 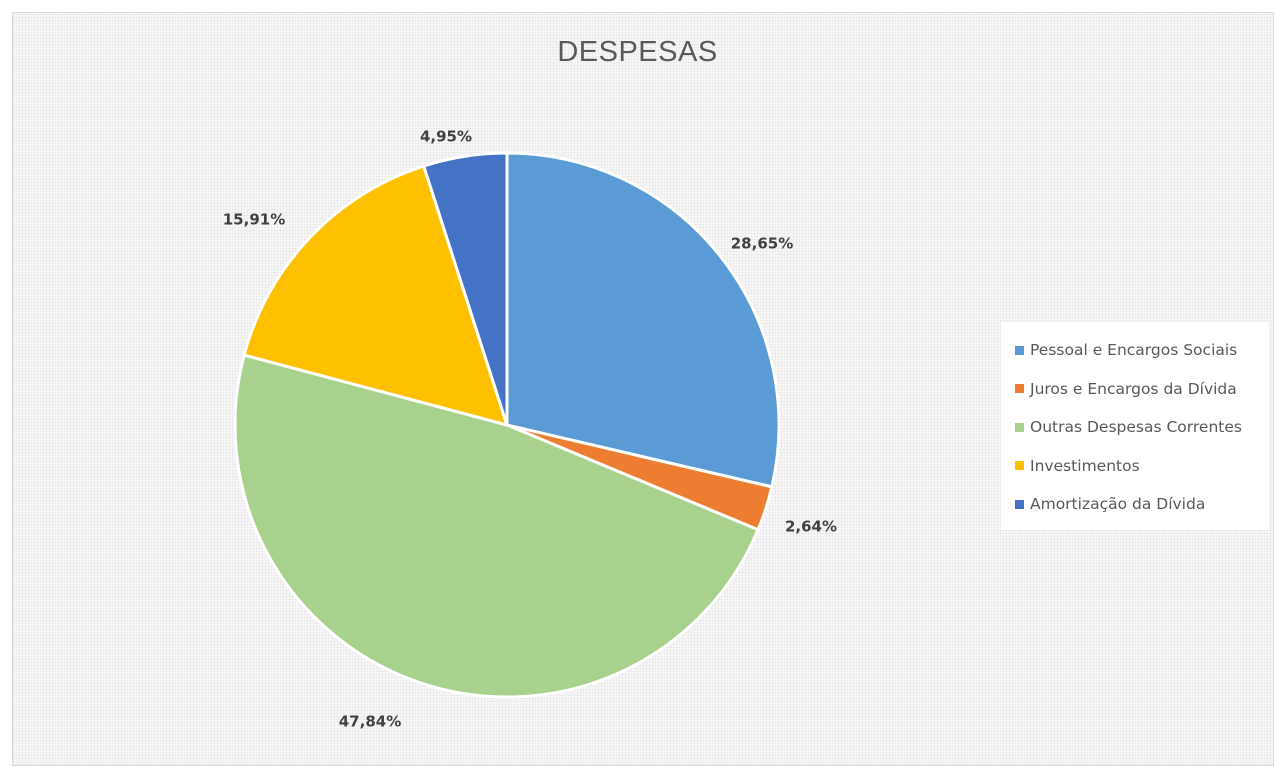 I want to click on legend-label: Juros e Encargos da Dívida, so click(x=1133, y=388).